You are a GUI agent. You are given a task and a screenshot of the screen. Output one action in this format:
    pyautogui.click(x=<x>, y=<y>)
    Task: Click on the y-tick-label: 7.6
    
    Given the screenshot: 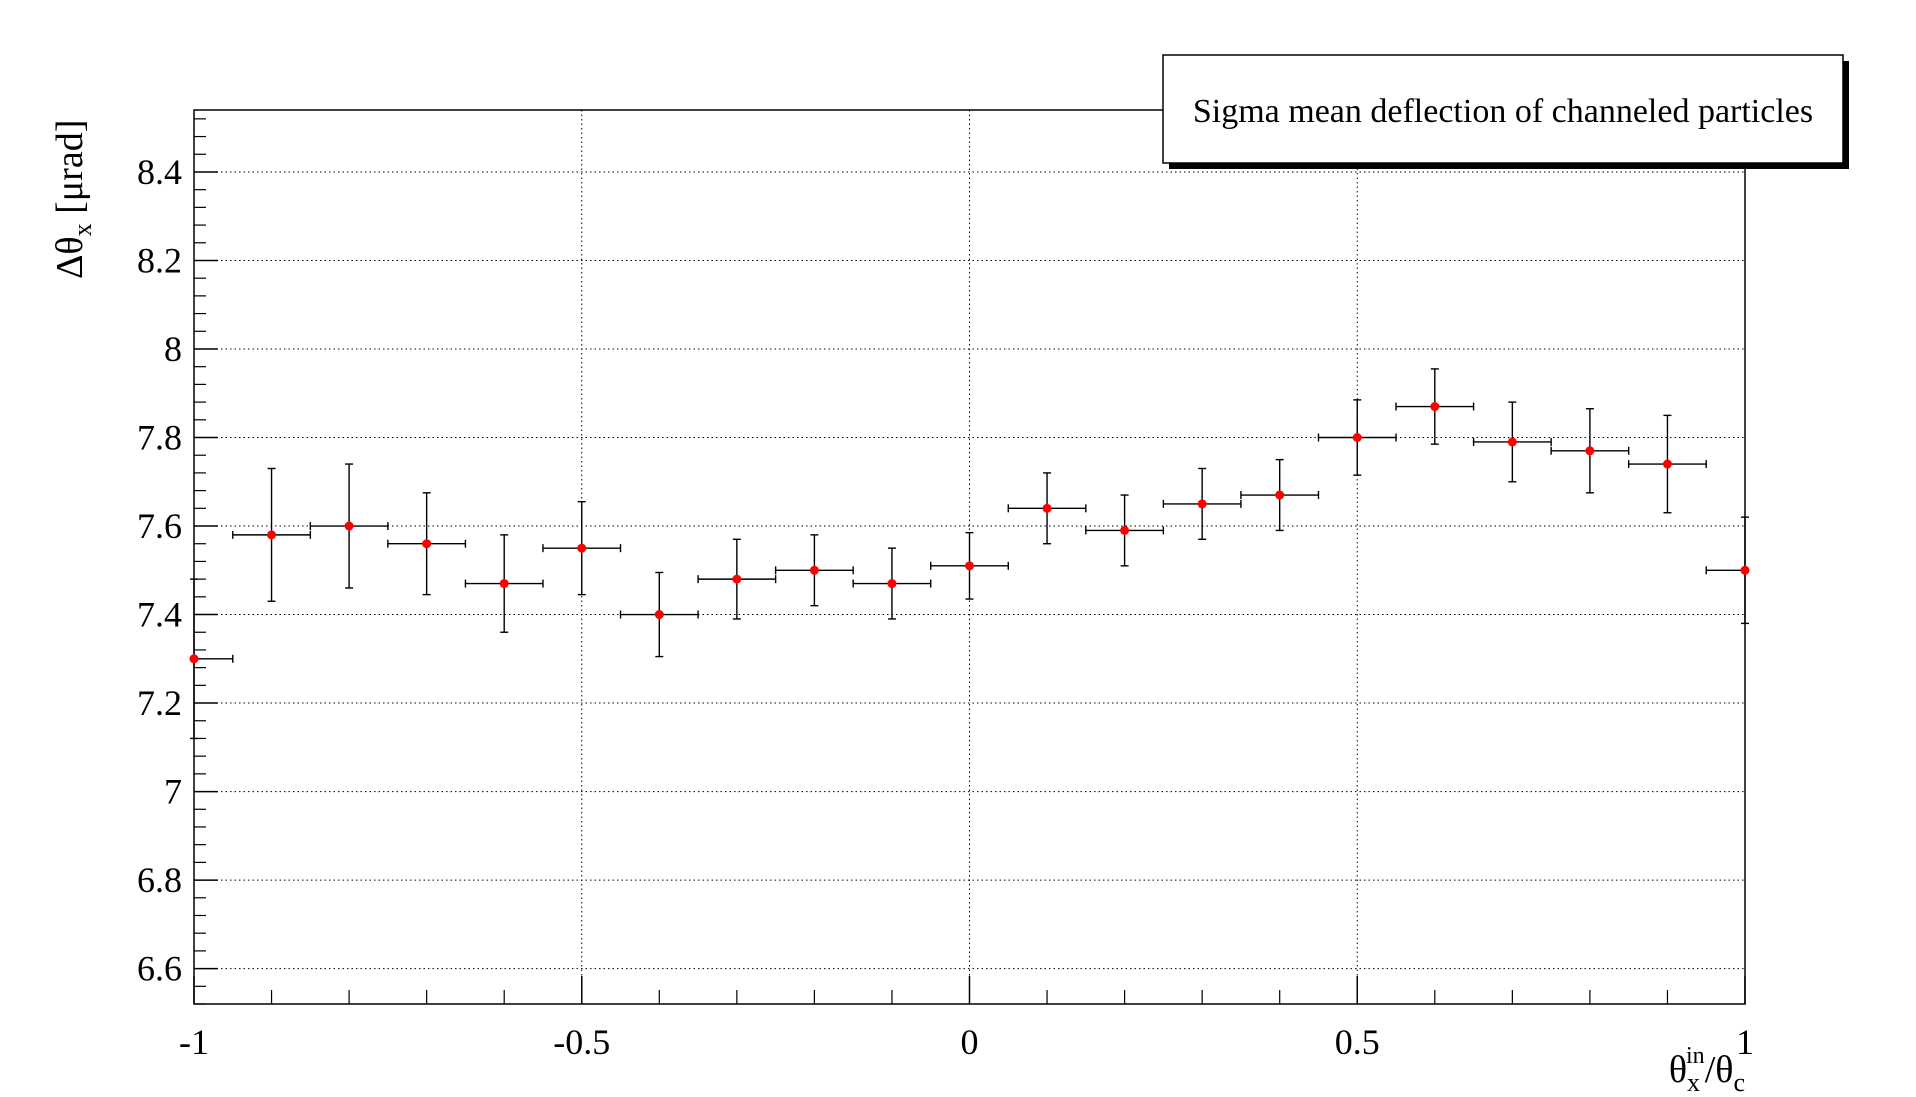 What is the action you would take?
    pyautogui.click(x=159, y=526)
    